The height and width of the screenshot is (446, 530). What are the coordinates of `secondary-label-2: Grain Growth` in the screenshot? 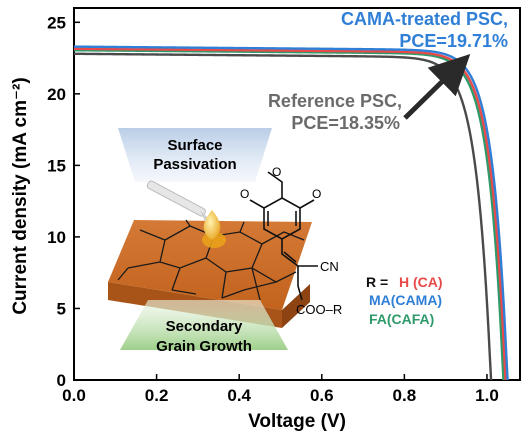 It's located at (204, 346).